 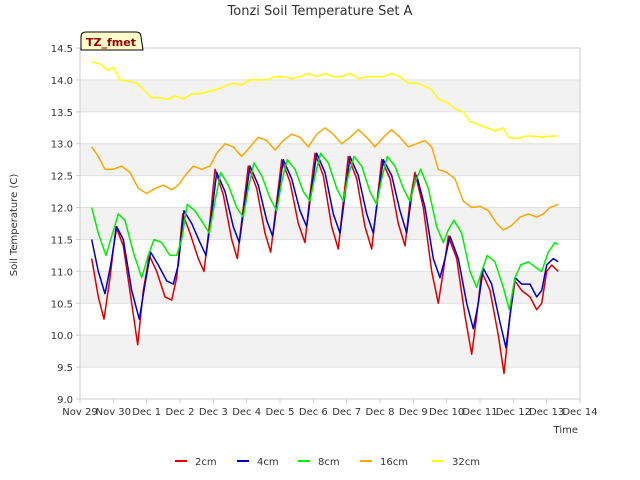 I want to click on legend: 2cm 4cm 8cm 16cm 32cm, so click(x=327, y=462).